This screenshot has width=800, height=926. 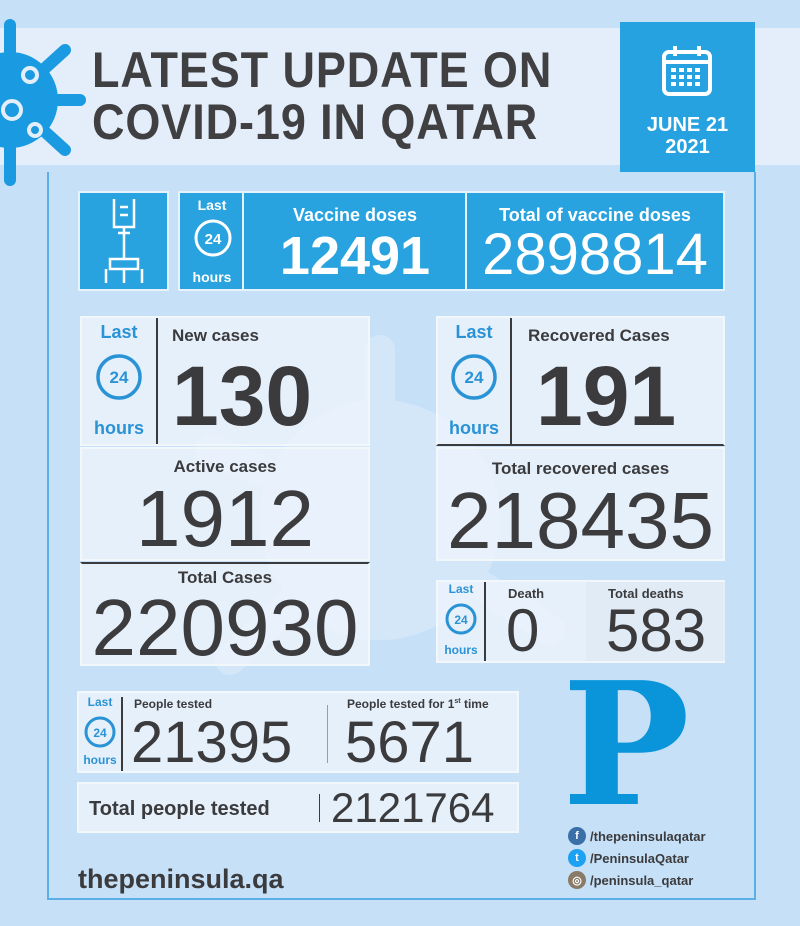 What do you see at coordinates (523, 630) in the screenshot?
I see `death-value: 0` at bounding box center [523, 630].